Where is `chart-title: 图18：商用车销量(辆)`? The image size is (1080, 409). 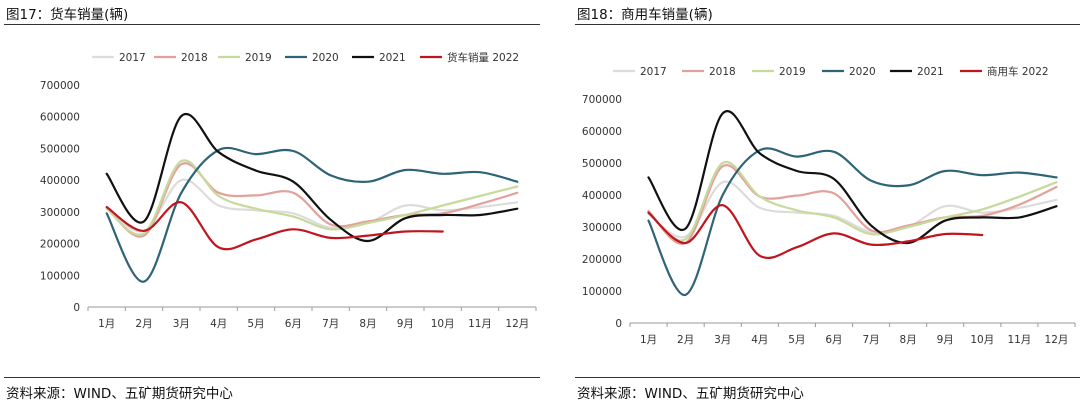
chart-title: 图18：商用车销量(辆) is located at coordinates (645, 15).